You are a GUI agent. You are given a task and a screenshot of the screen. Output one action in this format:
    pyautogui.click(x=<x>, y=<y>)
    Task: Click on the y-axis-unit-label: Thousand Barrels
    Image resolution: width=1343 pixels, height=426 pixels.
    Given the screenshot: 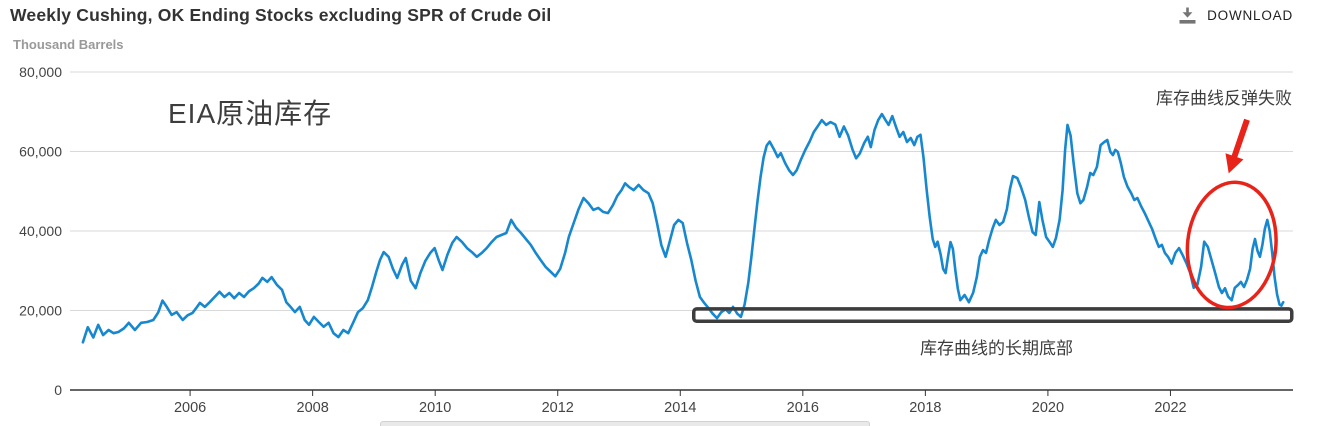 What is the action you would take?
    pyautogui.click(x=68, y=44)
    